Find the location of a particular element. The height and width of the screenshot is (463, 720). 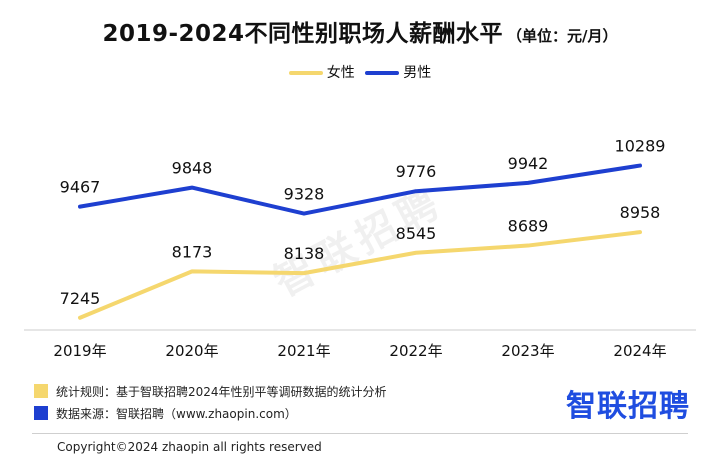

x-tick-label: 2022年 is located at coordinates (415, 351).